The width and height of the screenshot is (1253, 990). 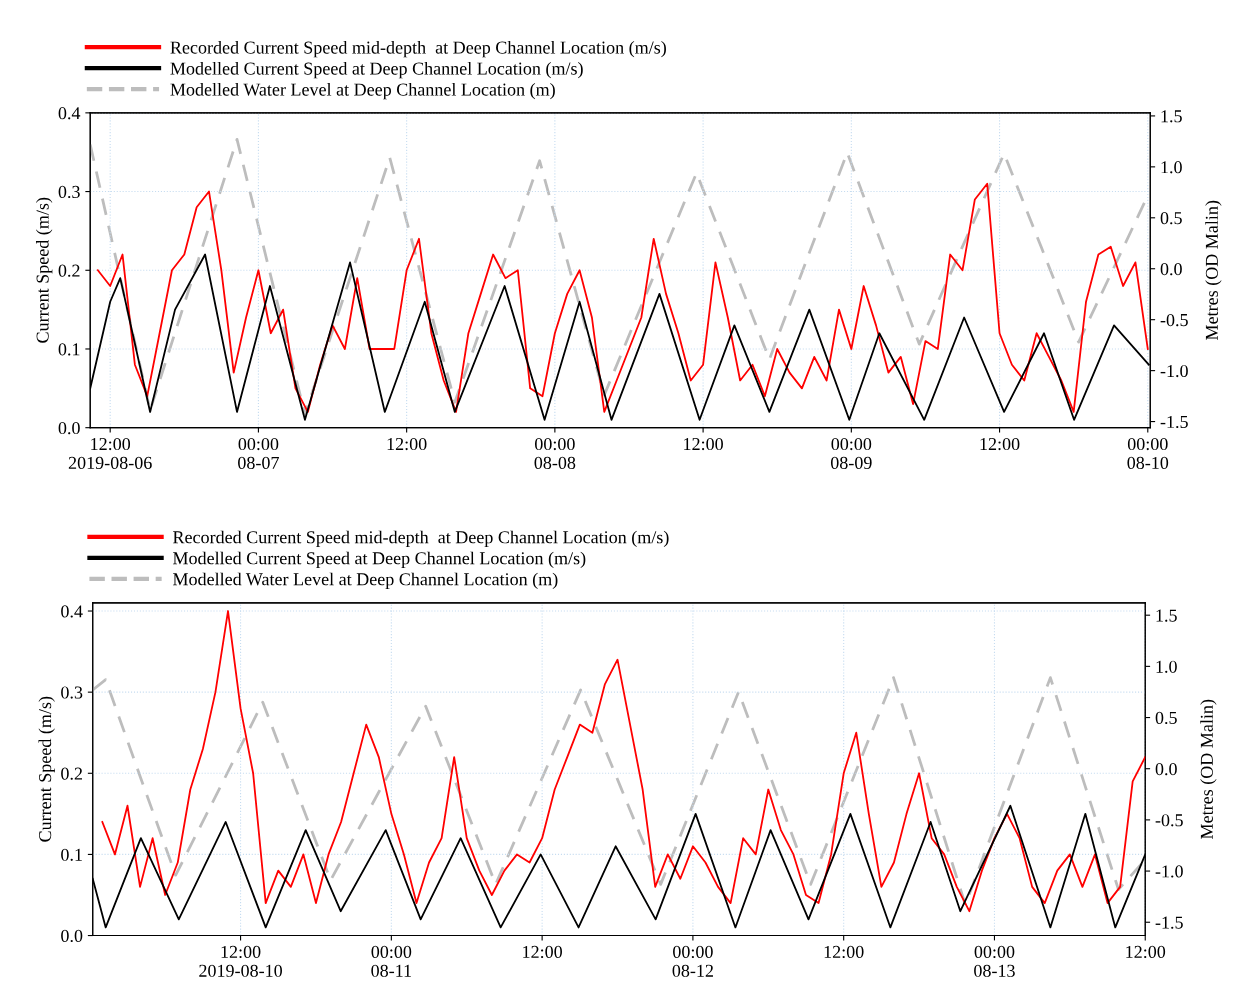 I want to click on x-tick-label: 00:00 08-07, so click(x=258, y=453).